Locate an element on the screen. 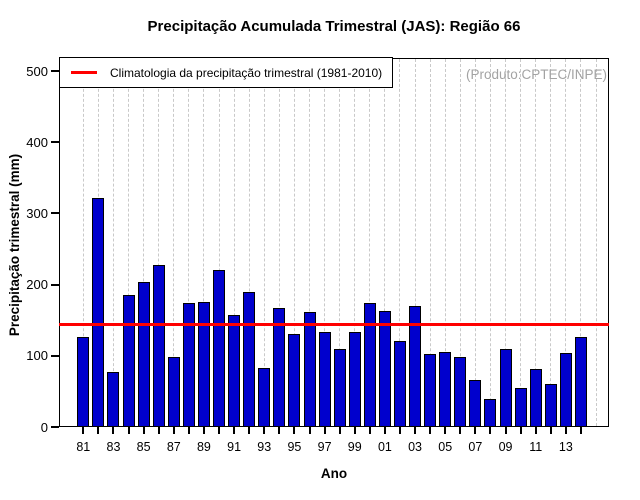 This screenshot has height=500, width=640. bar-1989 is located at coordinates (203, 364).